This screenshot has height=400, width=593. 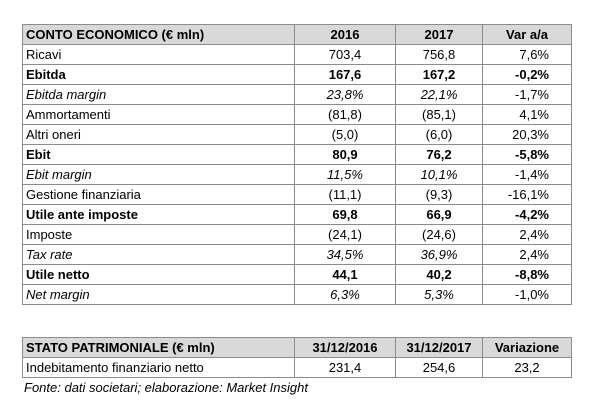 I want to click on value-2016: 231,4, so click(x=345, y=367).